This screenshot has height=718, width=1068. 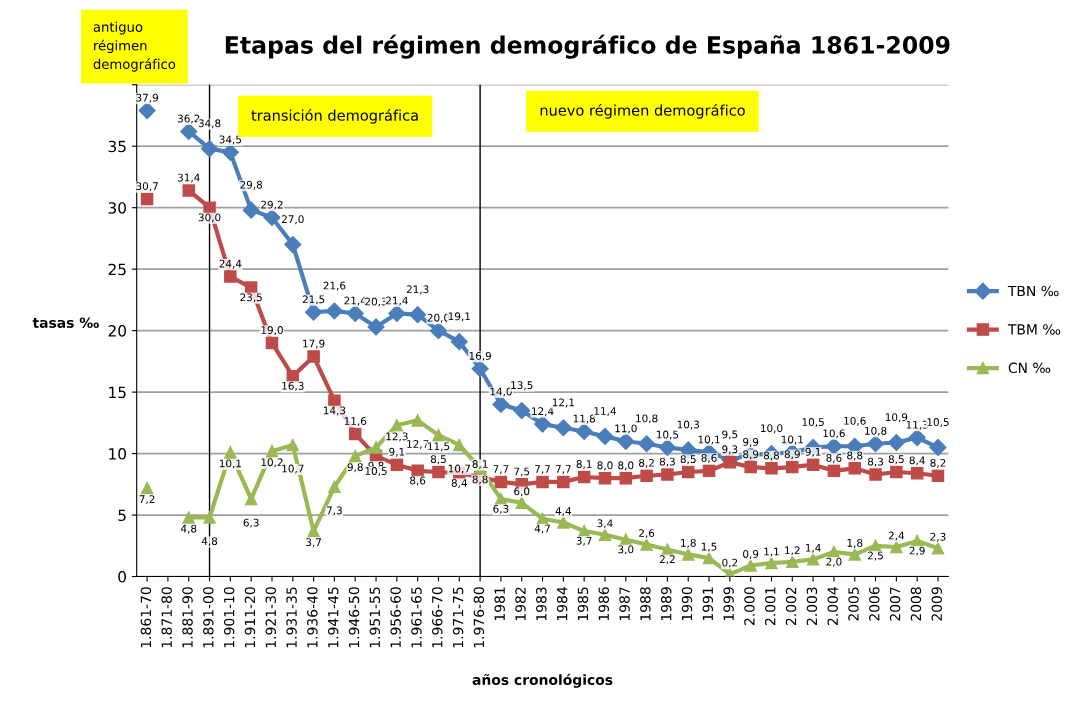 I want to click on data-label: 30,7, so click(x=147, y=187).